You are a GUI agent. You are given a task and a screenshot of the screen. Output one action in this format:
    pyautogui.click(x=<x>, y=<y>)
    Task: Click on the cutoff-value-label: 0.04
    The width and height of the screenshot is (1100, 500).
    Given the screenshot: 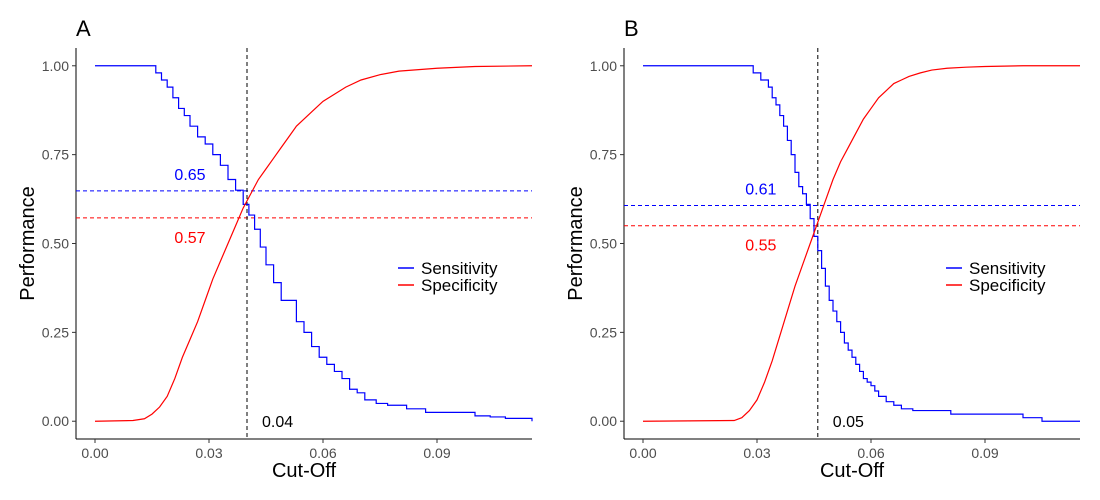 What is the action you would take?
    pyautogui.click(x=277, y=422)
    